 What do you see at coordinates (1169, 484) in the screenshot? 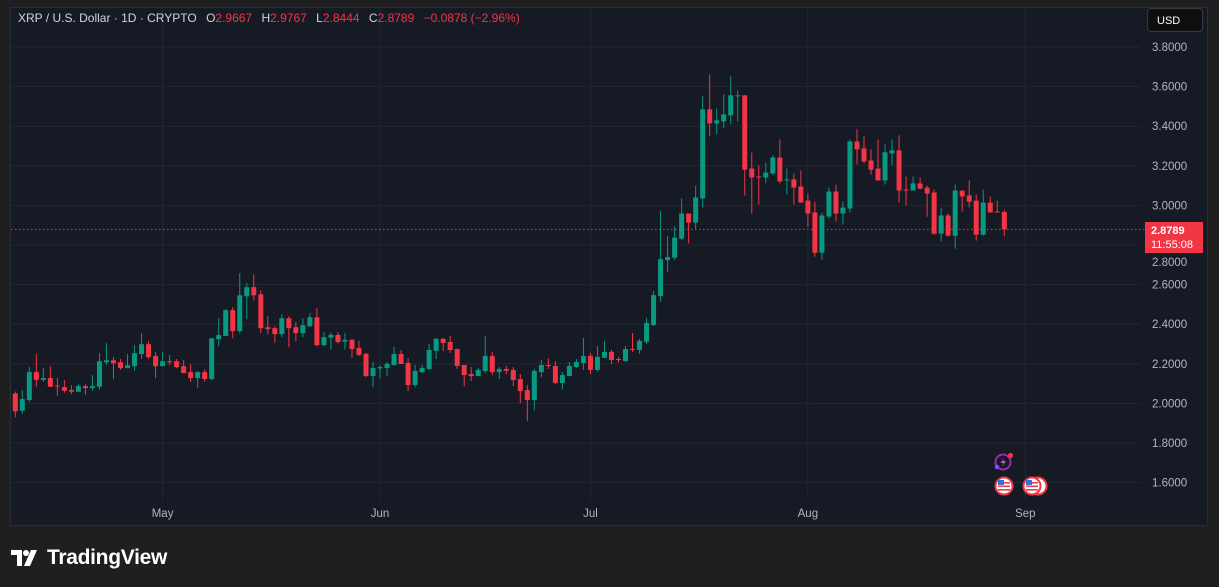
I see `price-tick-label: 1.6000` at bounding box center [1169, 484].